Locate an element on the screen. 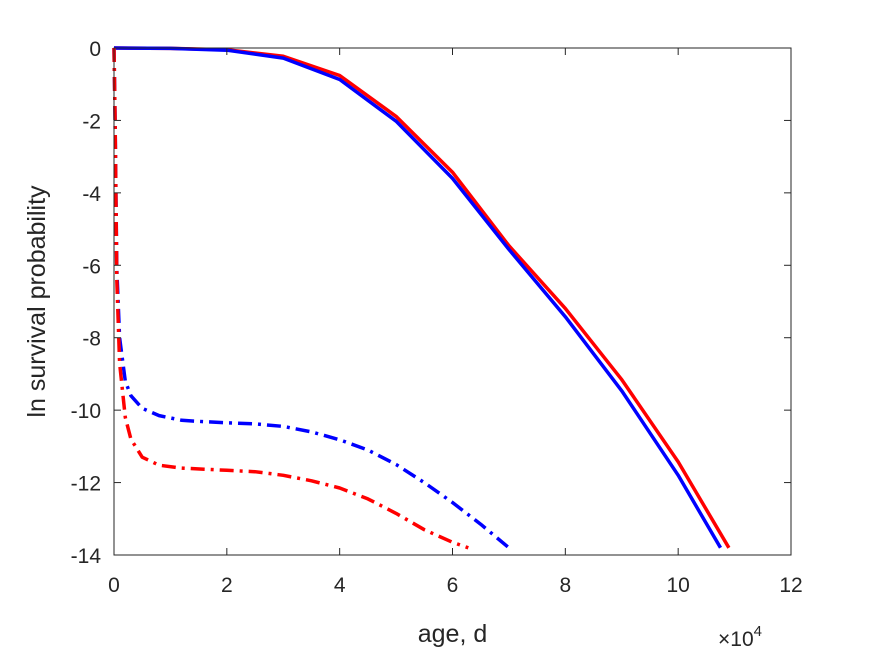  y-tick-label: -12 is located at coordinates (86, 484).